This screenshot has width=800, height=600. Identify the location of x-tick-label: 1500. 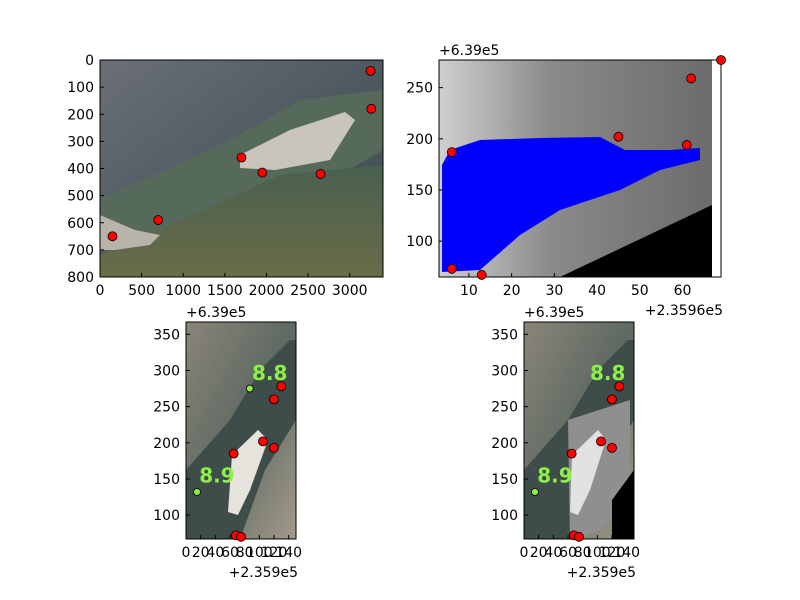
(225, 291).